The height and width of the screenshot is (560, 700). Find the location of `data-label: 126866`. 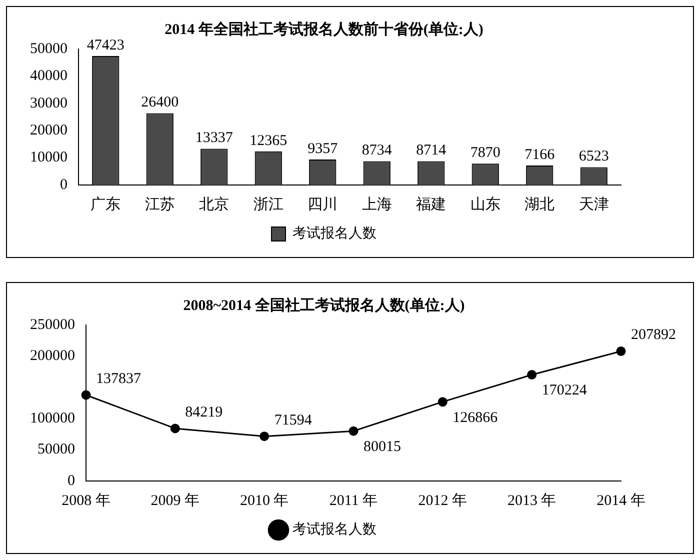

data-label: 126866 is located at coordinates (475, 418).